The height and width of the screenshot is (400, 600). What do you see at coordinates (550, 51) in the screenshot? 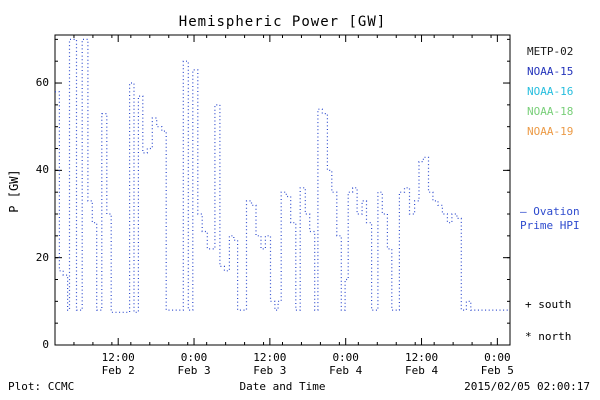
I see `legend-item-metp-02: METP-02` at bounding box center [550, 51].